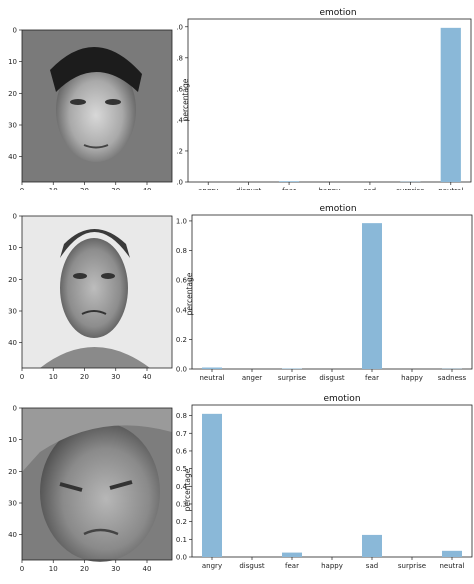  What do you see at coordinates (212, 485) in the screenshot?
I see `bar-angry` at bounding box center [212, 485].